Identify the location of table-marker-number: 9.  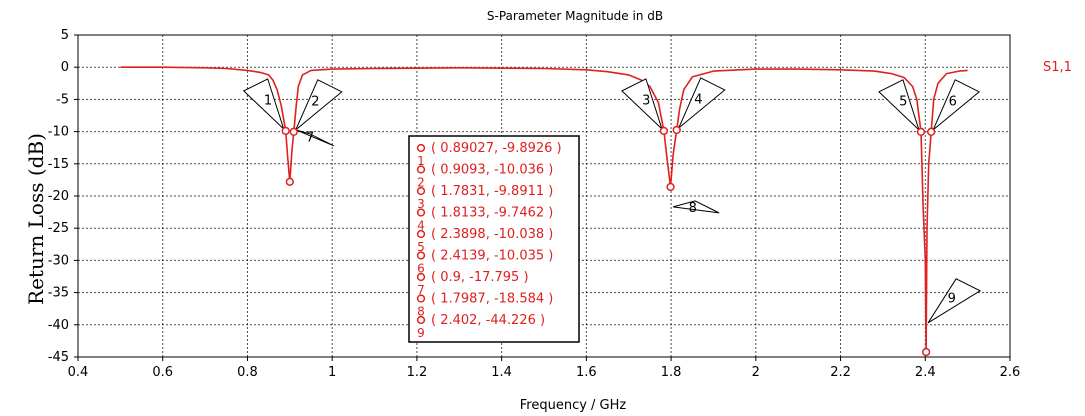
(421, 333).